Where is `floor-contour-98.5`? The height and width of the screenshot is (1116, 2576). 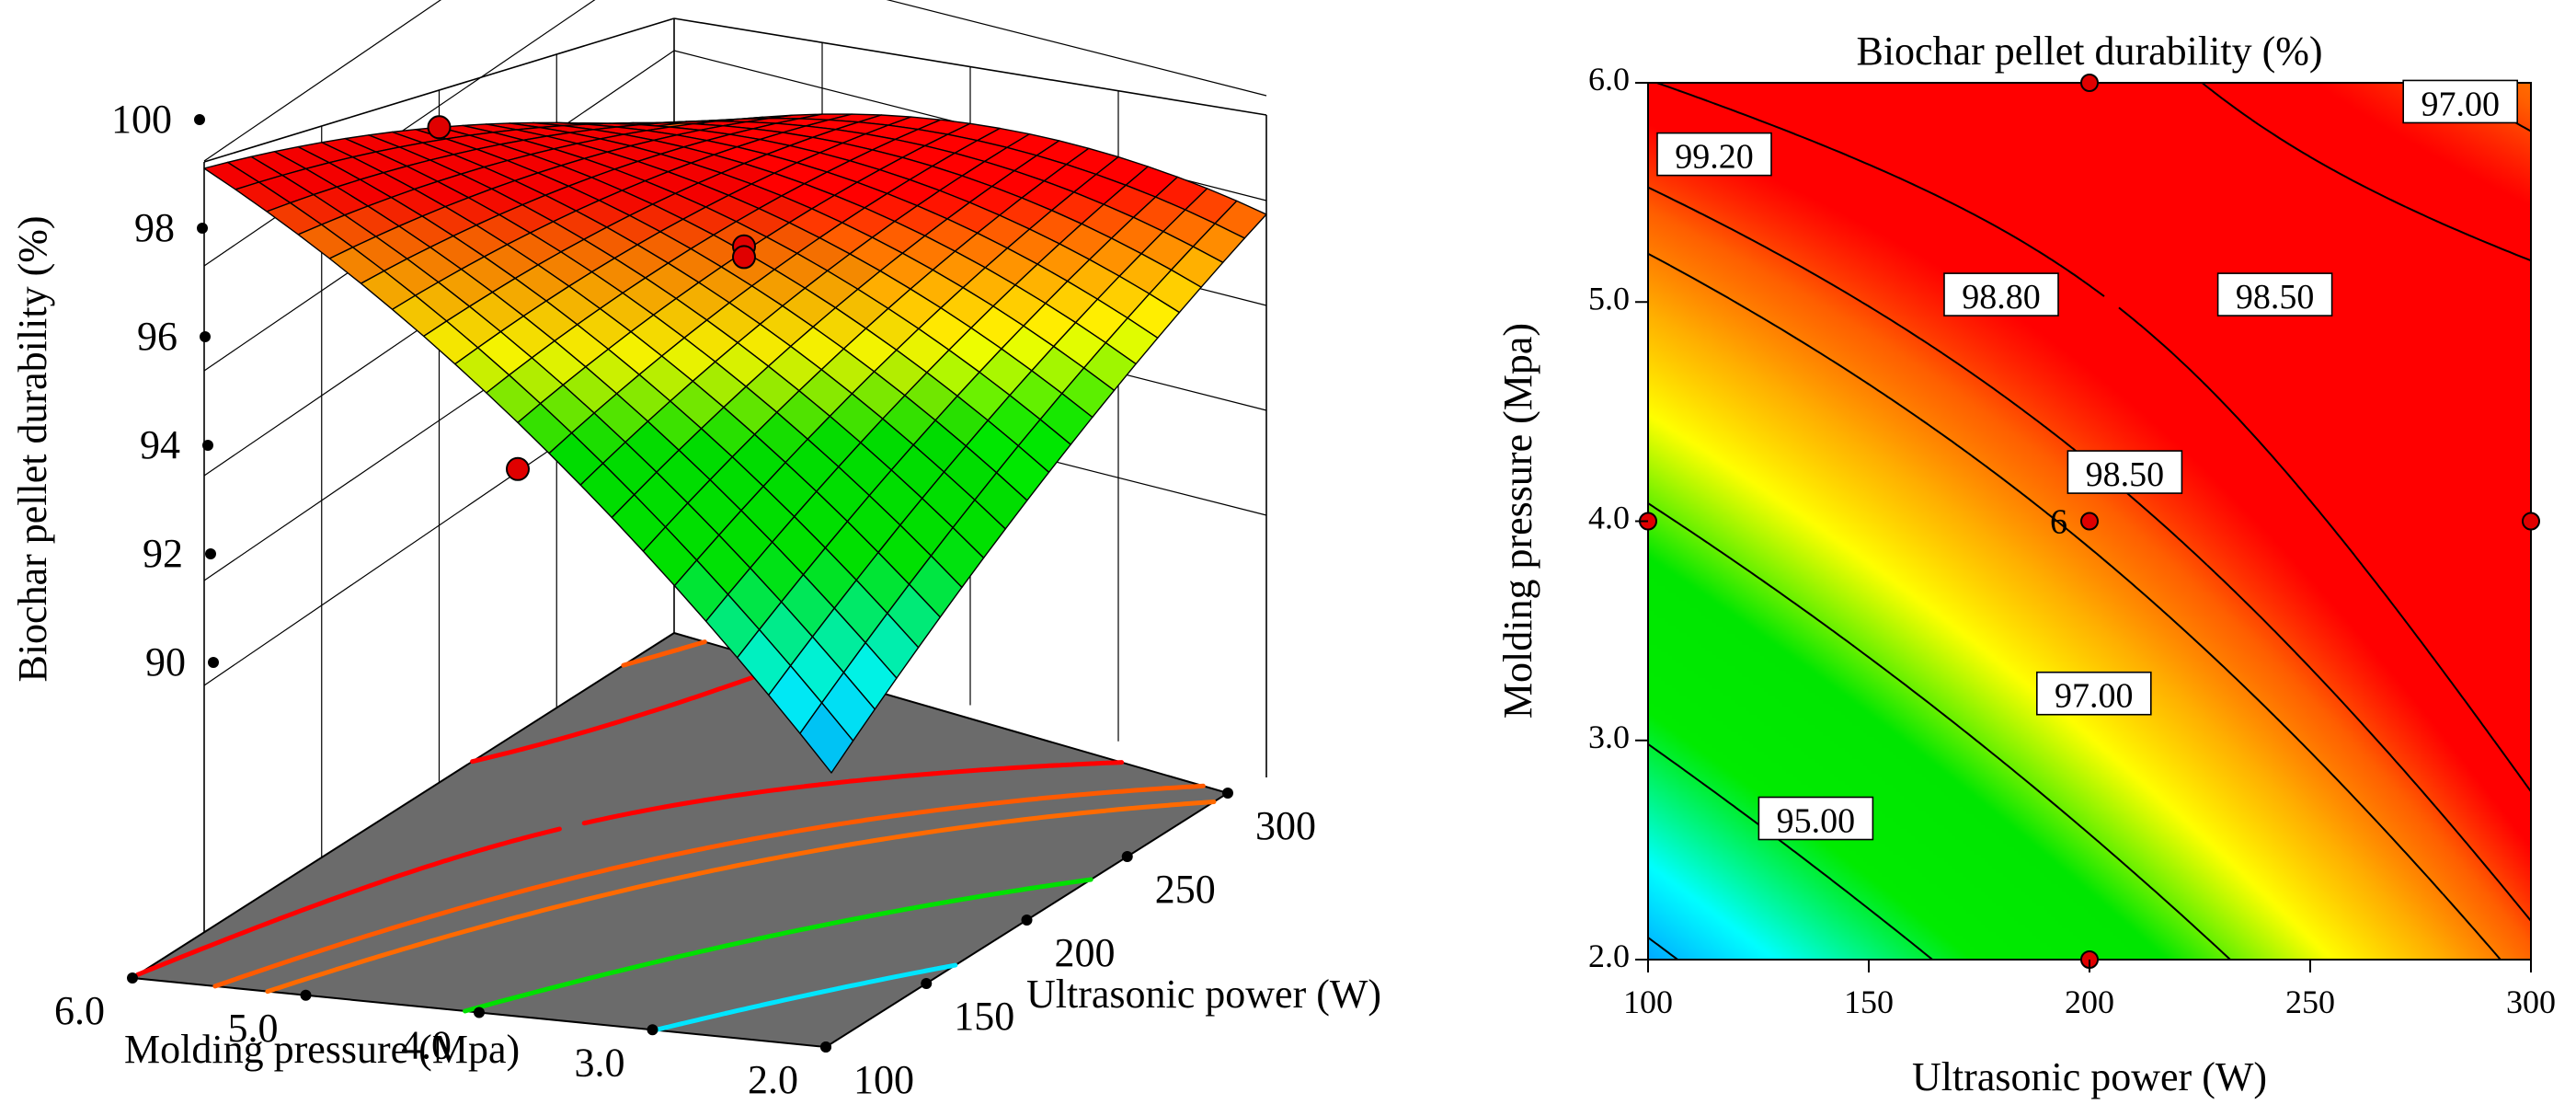
floor-contour-98.5 is located at coordinates (741, 897).